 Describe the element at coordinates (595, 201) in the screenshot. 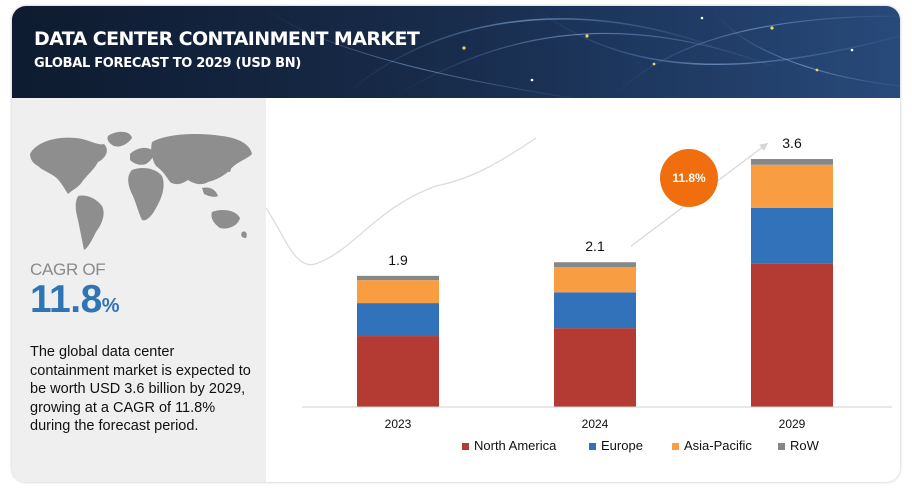

I see `total-labels: 1.9 2.1 3.6` at that location.